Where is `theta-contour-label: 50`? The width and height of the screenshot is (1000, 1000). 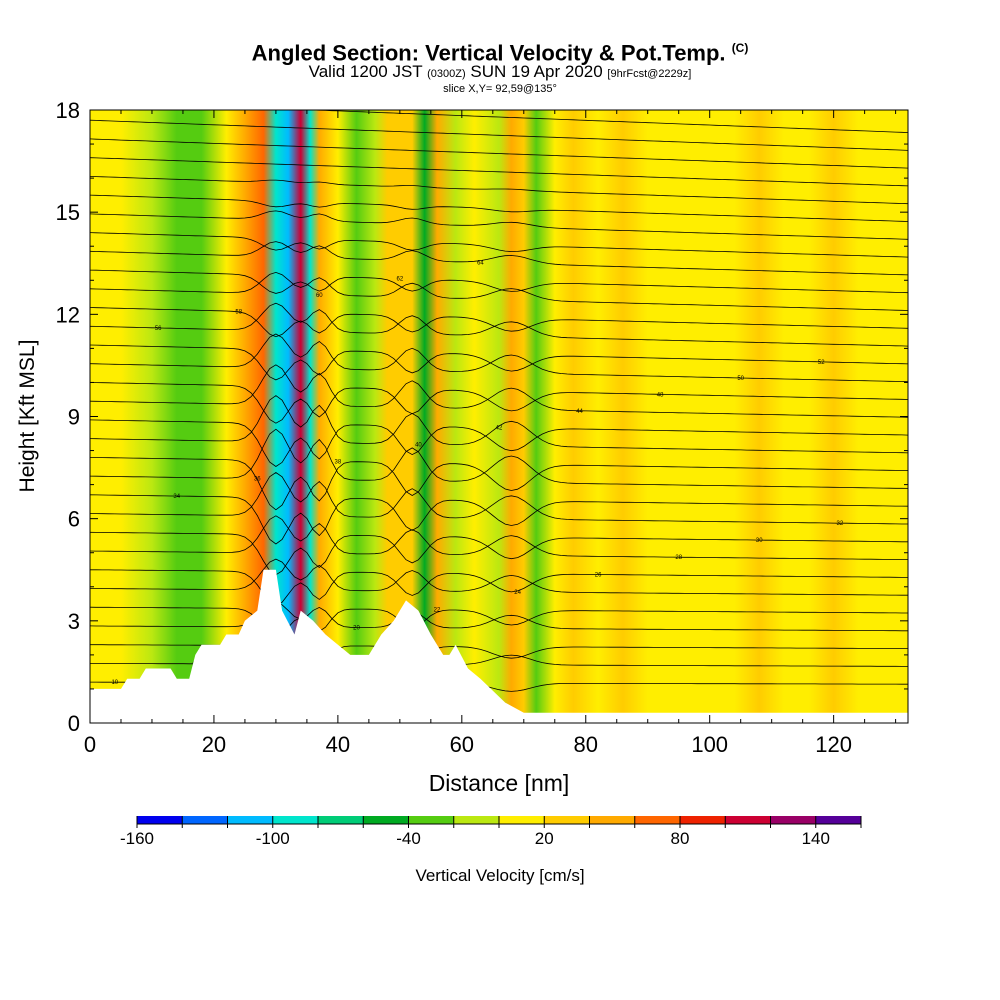 theta-contour-label: 50 is located at coordinates (740, 379).